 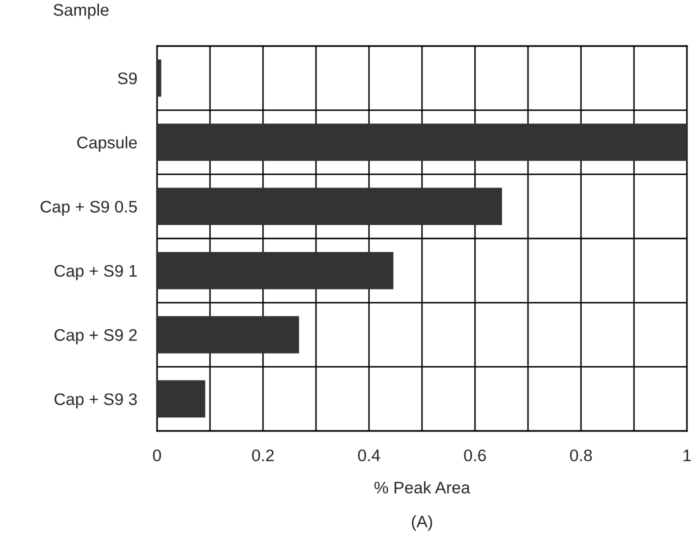 I want to click on y-tick-label: Capsule, so click(x=107, y=144).